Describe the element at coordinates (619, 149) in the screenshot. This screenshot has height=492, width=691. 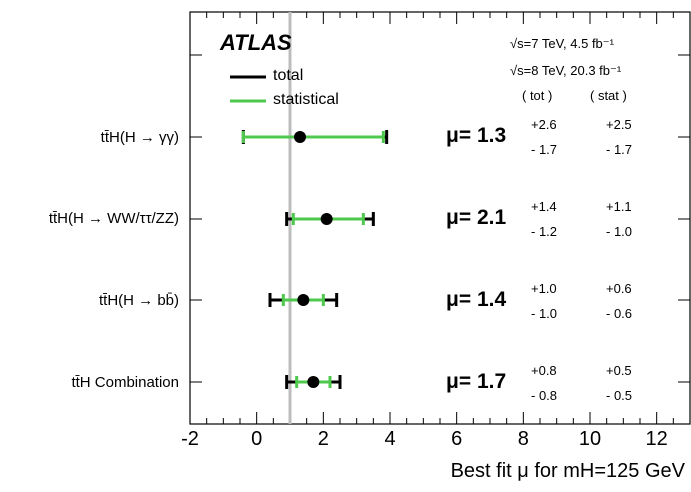
I see `stat-down: - 1.7` at that location.